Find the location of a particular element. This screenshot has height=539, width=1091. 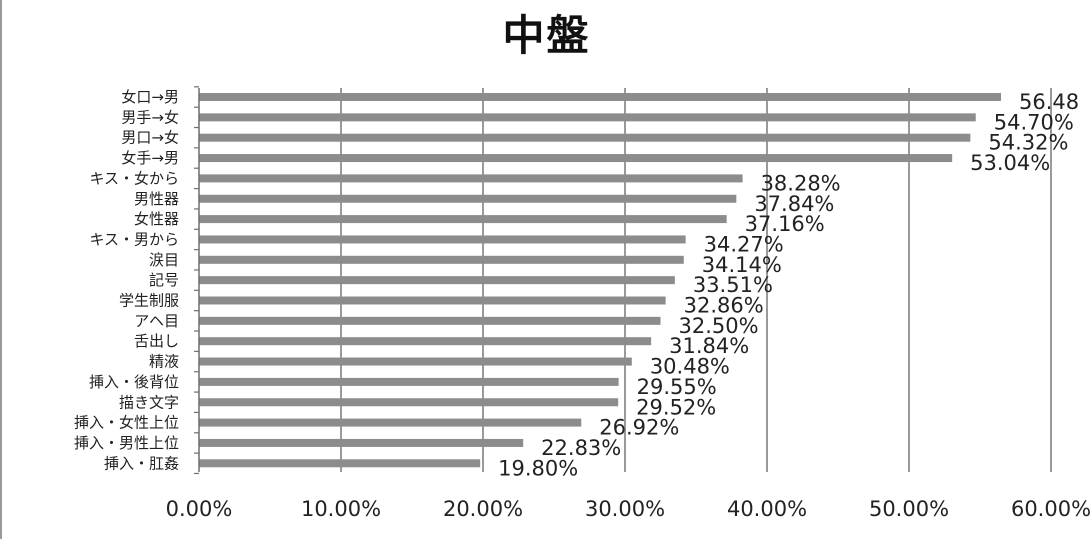

category-label: 学生制服 is located at coordinates (149, 301).